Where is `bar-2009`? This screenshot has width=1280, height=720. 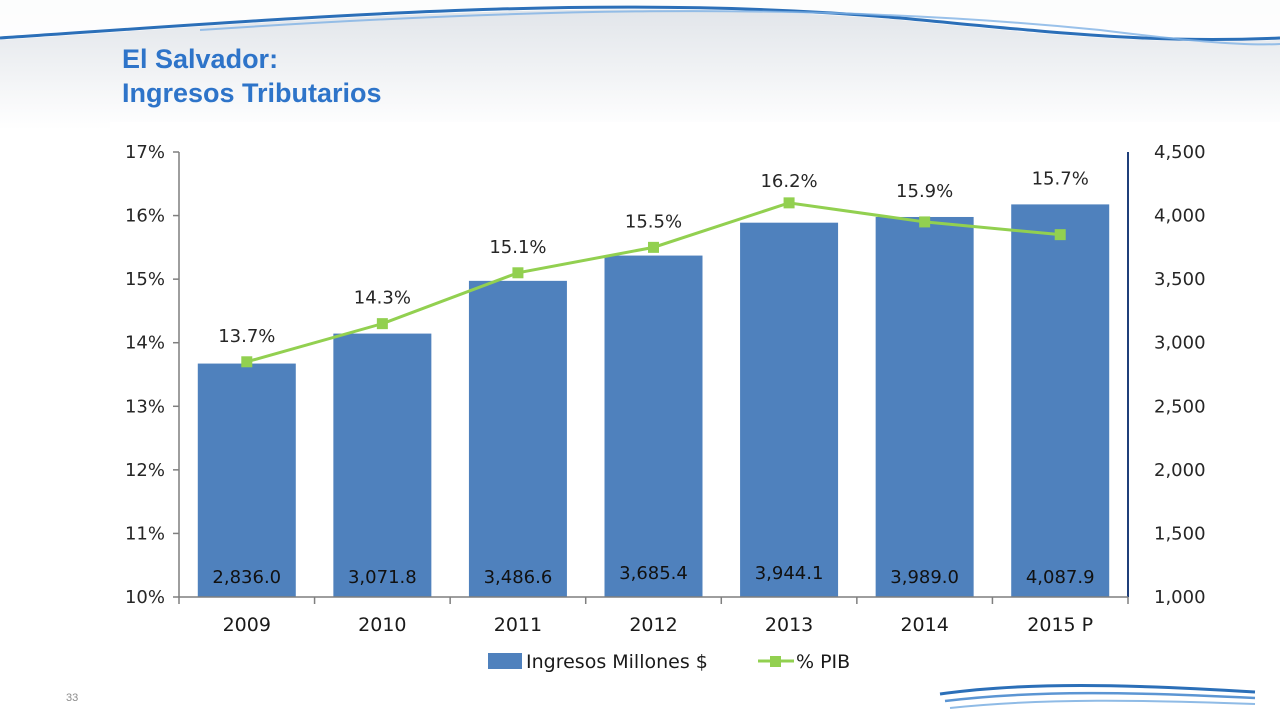
bar-2009 is located at coordinates (246, 480).